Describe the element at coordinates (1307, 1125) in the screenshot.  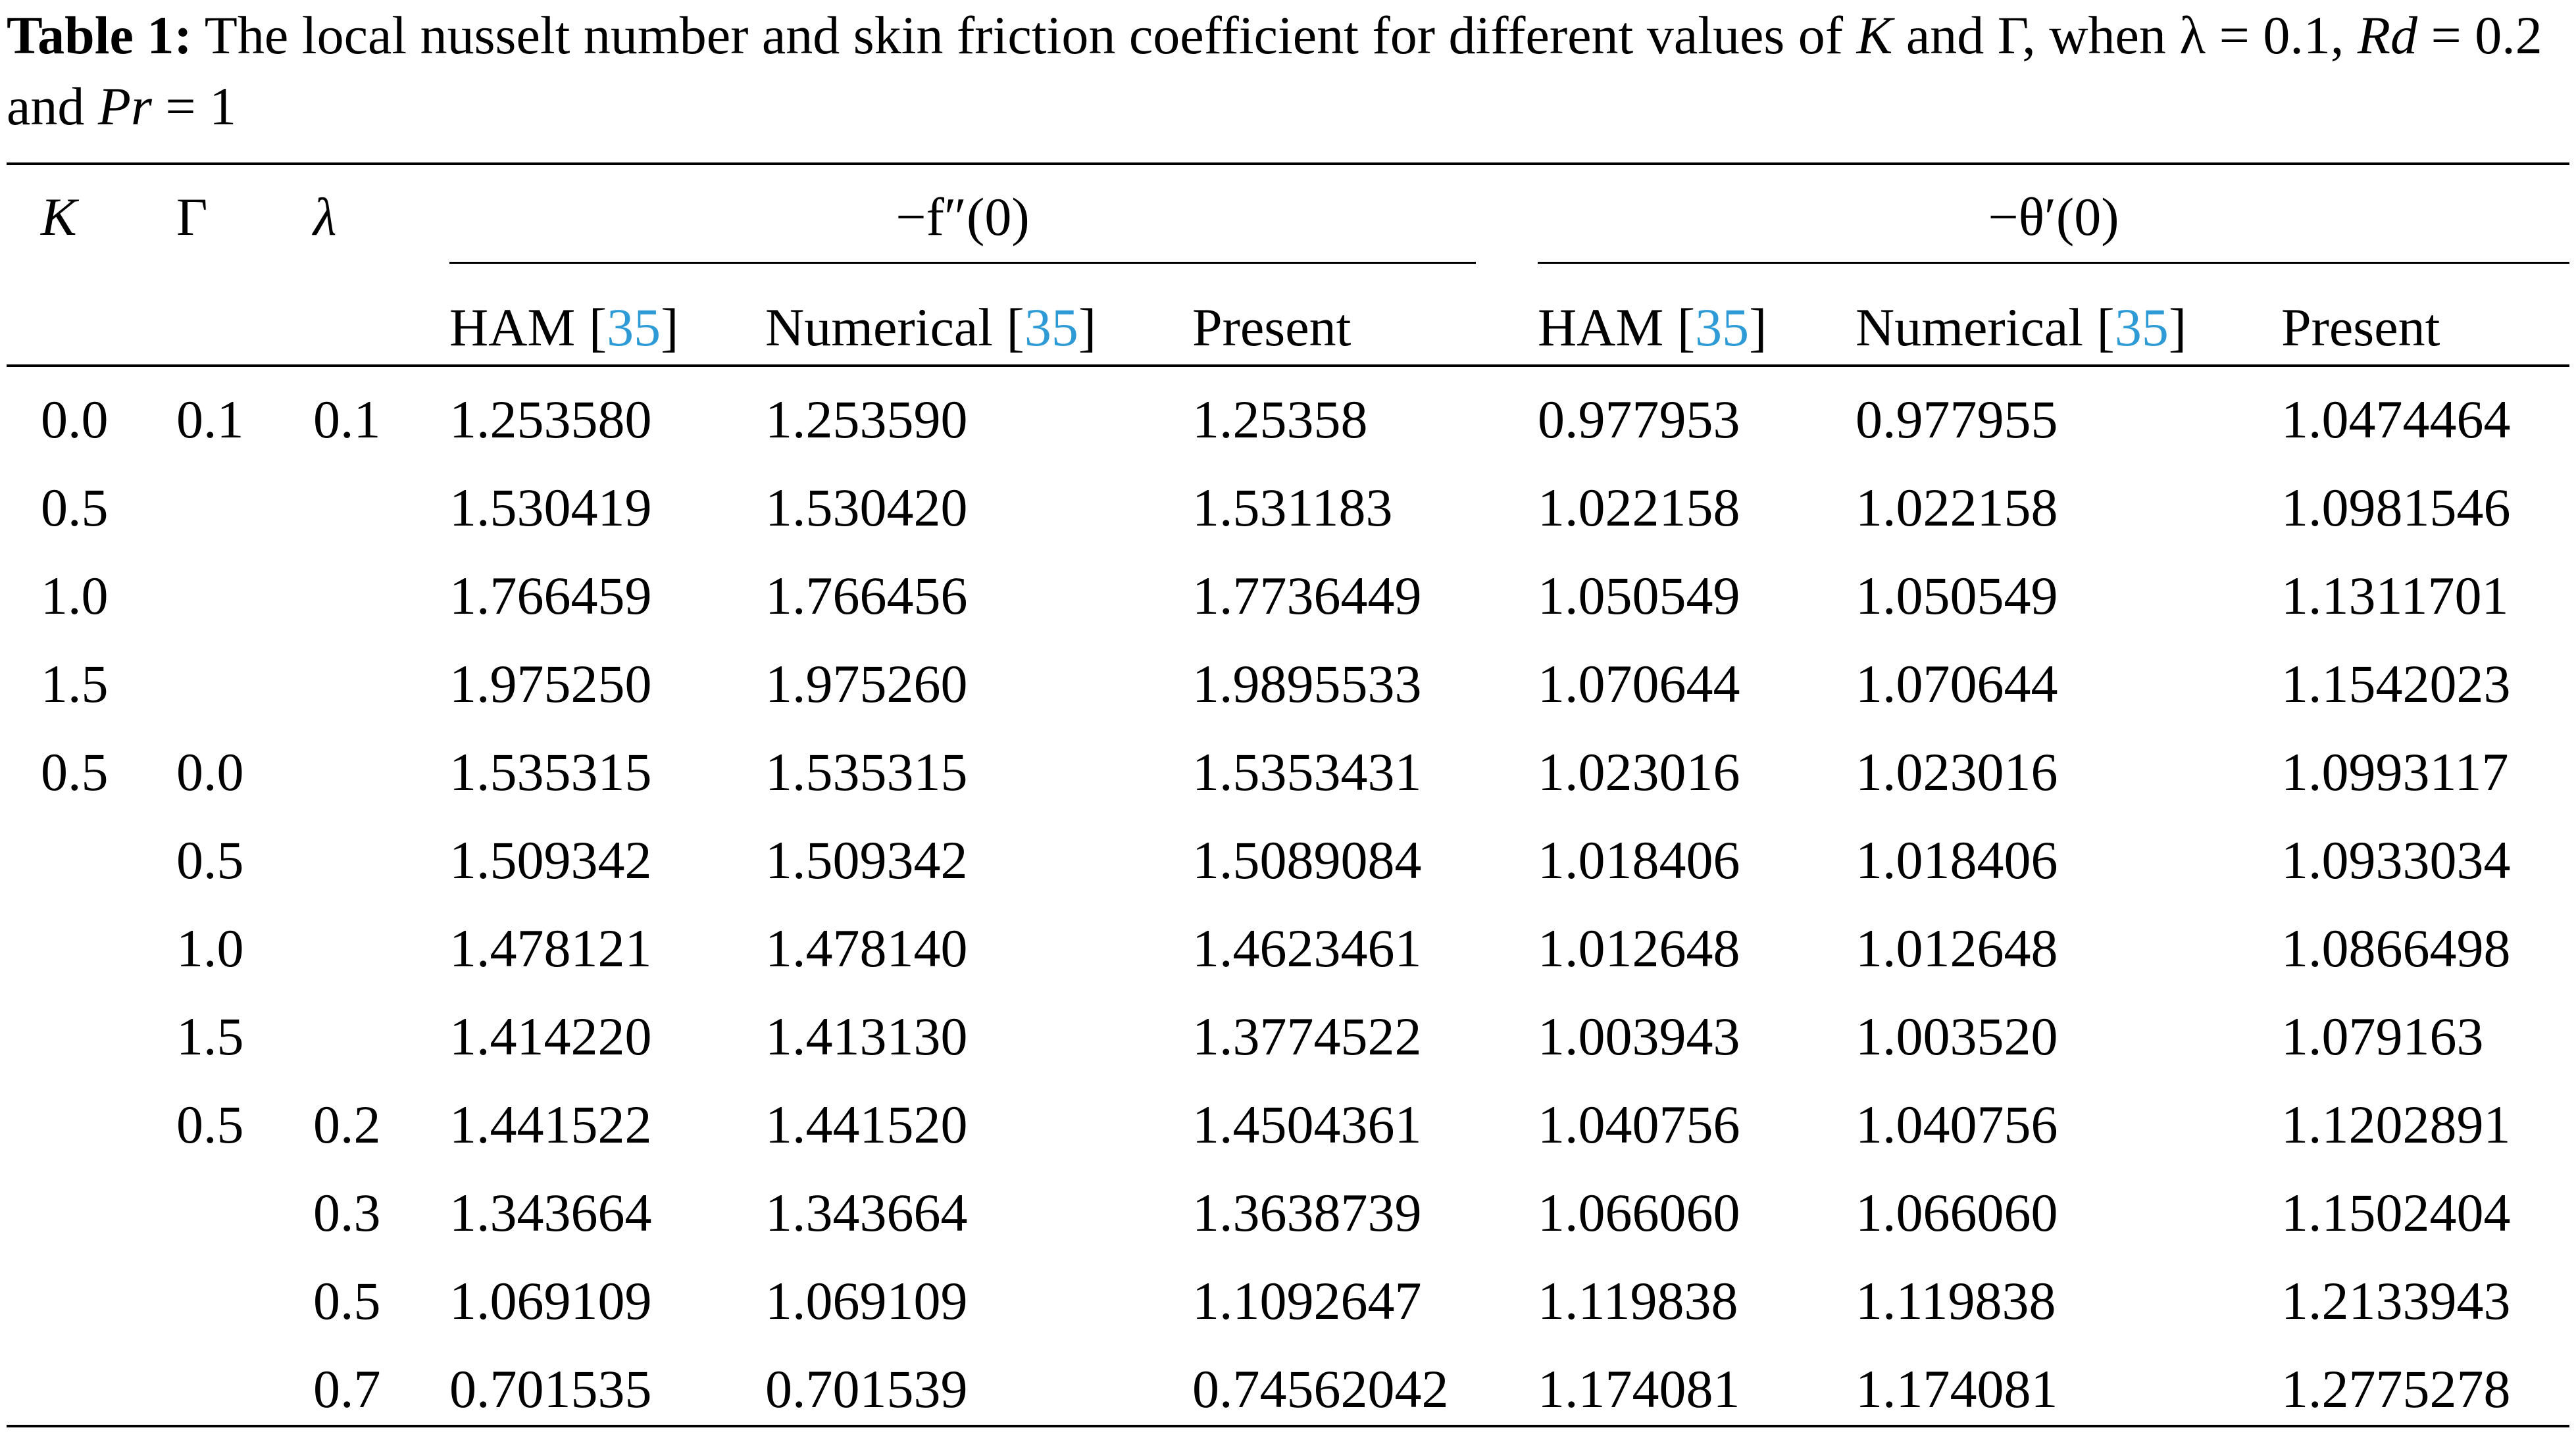
I see `cell-f-present: 1.4504361` at that location.